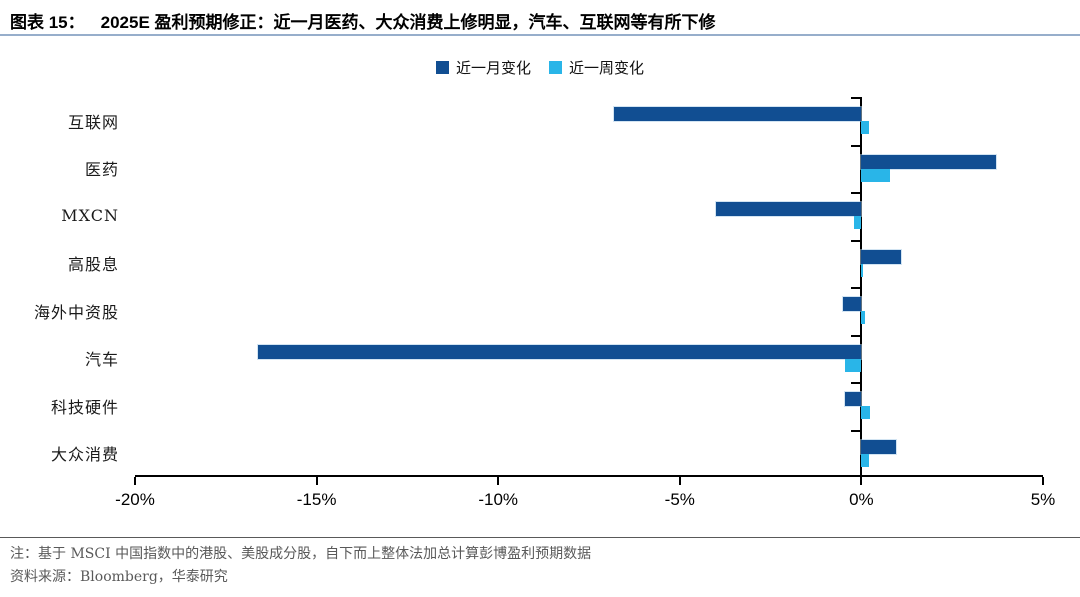  I want to click on category-label: 医药, so click(101, 170).